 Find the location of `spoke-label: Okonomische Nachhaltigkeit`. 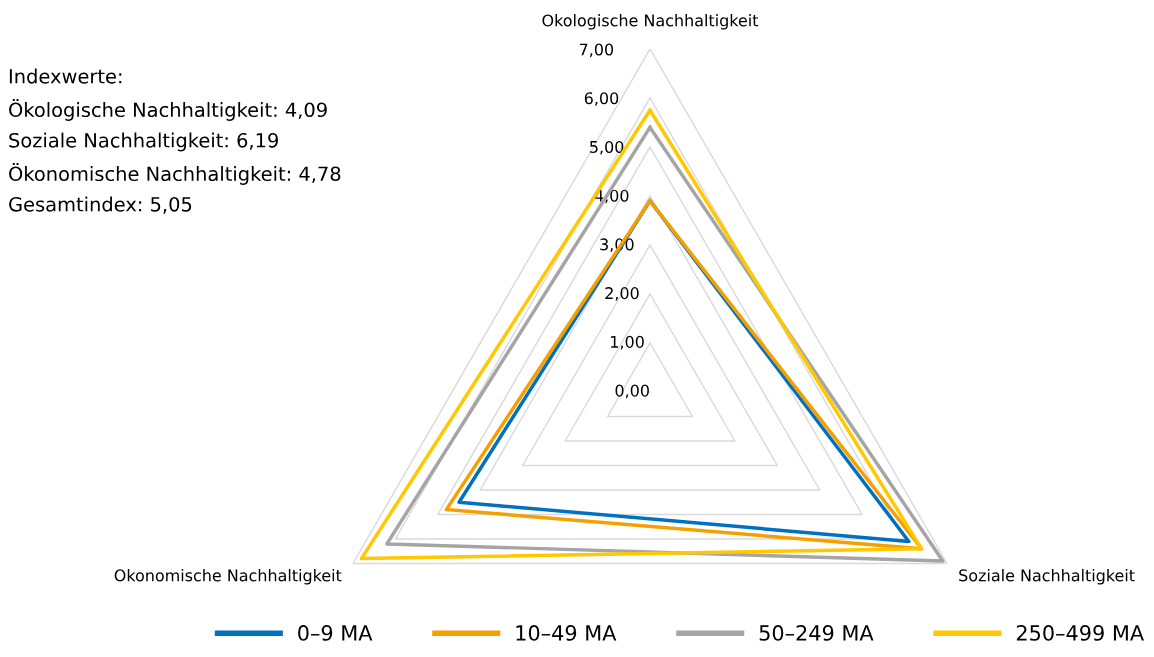

spoke-label: Okonomische Nachhaltigkeit is located at coordinates (228, 577).